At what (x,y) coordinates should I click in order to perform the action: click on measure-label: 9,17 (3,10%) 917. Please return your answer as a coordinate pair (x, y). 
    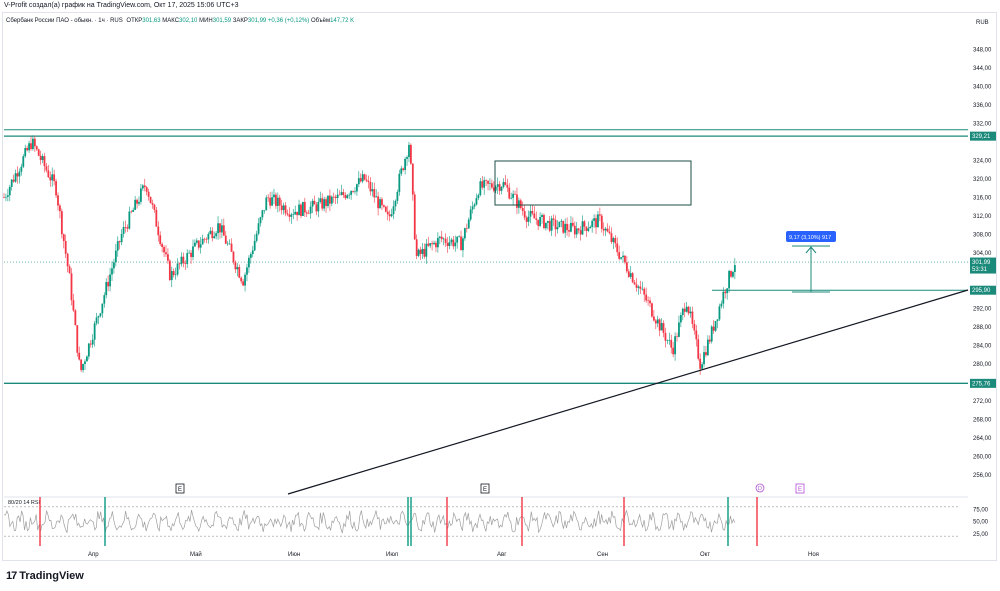
    Looking at the image, I should click on (810, 238).